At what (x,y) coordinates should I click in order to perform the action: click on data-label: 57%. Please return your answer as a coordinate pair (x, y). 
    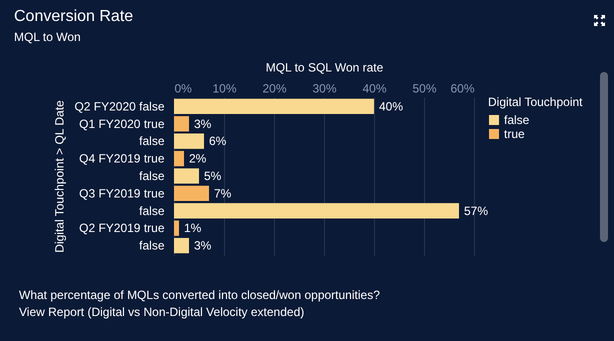
    Looking at the image, I should click on (476, 211).